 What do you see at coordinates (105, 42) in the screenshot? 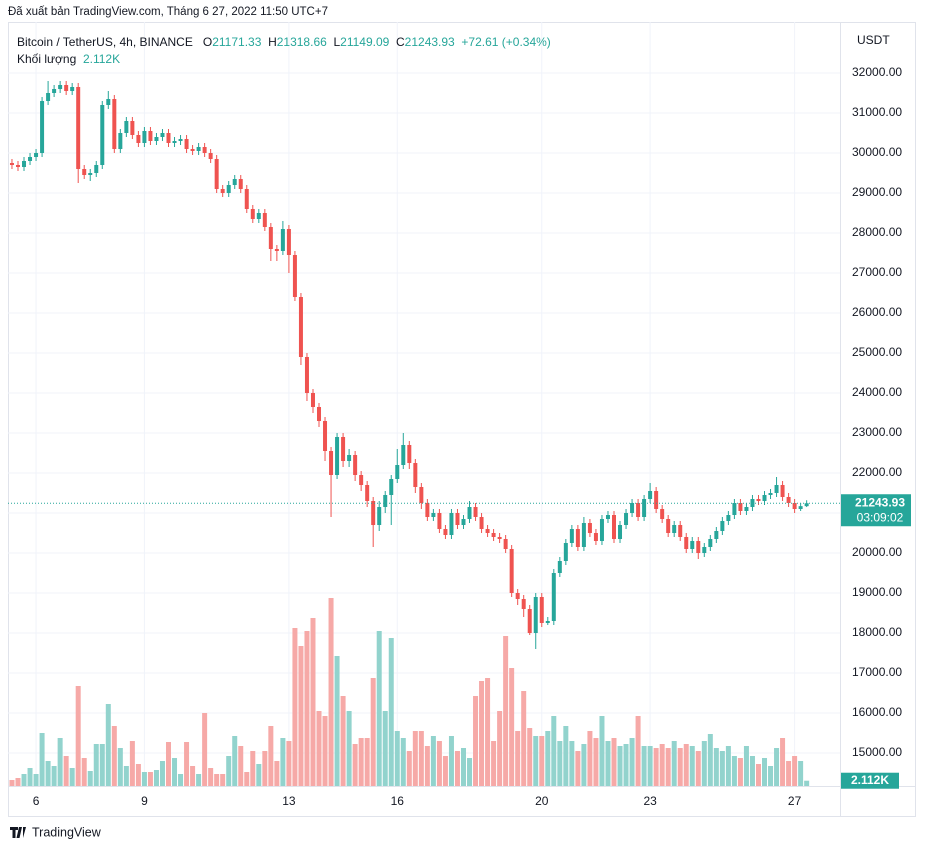
I see `symbol: Bitcoin / TetherUS, 4h, BINANCE` at bounding box center [105, 42].